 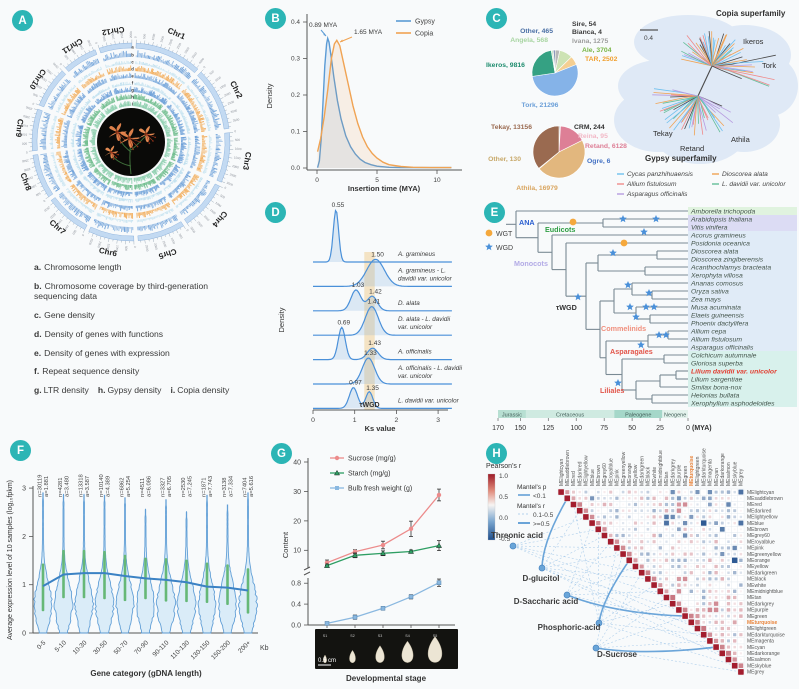 I want to click on x-tick-label: 10, so click(x=437, y=180).